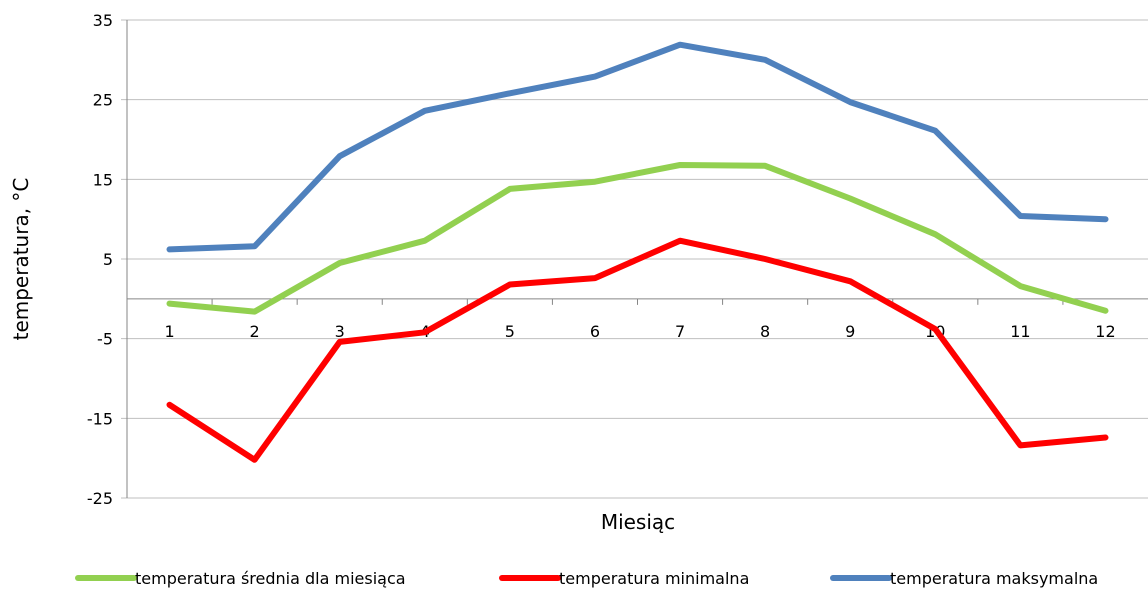  What do you see at coordinates (100, 498) in the screenshot?
I see `y-tick-label: -25` at bounding box center [100, 498].